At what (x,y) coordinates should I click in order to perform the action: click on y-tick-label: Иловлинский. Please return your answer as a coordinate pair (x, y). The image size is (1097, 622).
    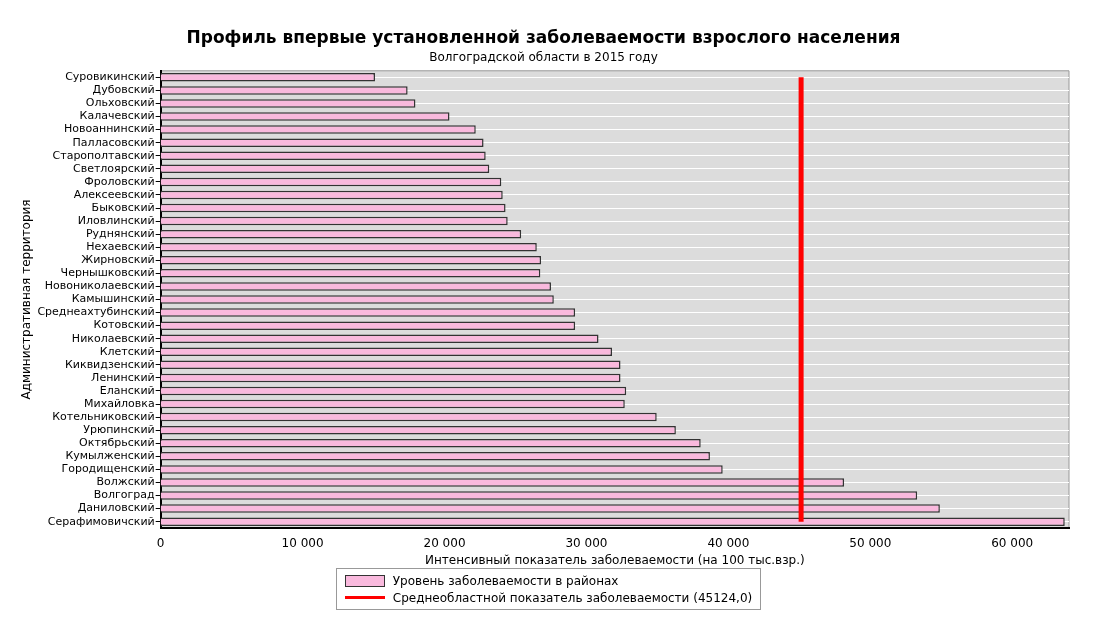
    Looking at the image, I should click on (116, 220).